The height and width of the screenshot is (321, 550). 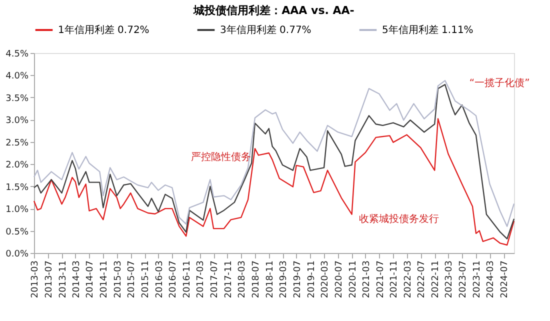 What do you see at coordinates (273, 10) in the screenshot?
I see `chart-title: 城投债信用利差：AAA vs. AA-` at bounding box center [273, 10].